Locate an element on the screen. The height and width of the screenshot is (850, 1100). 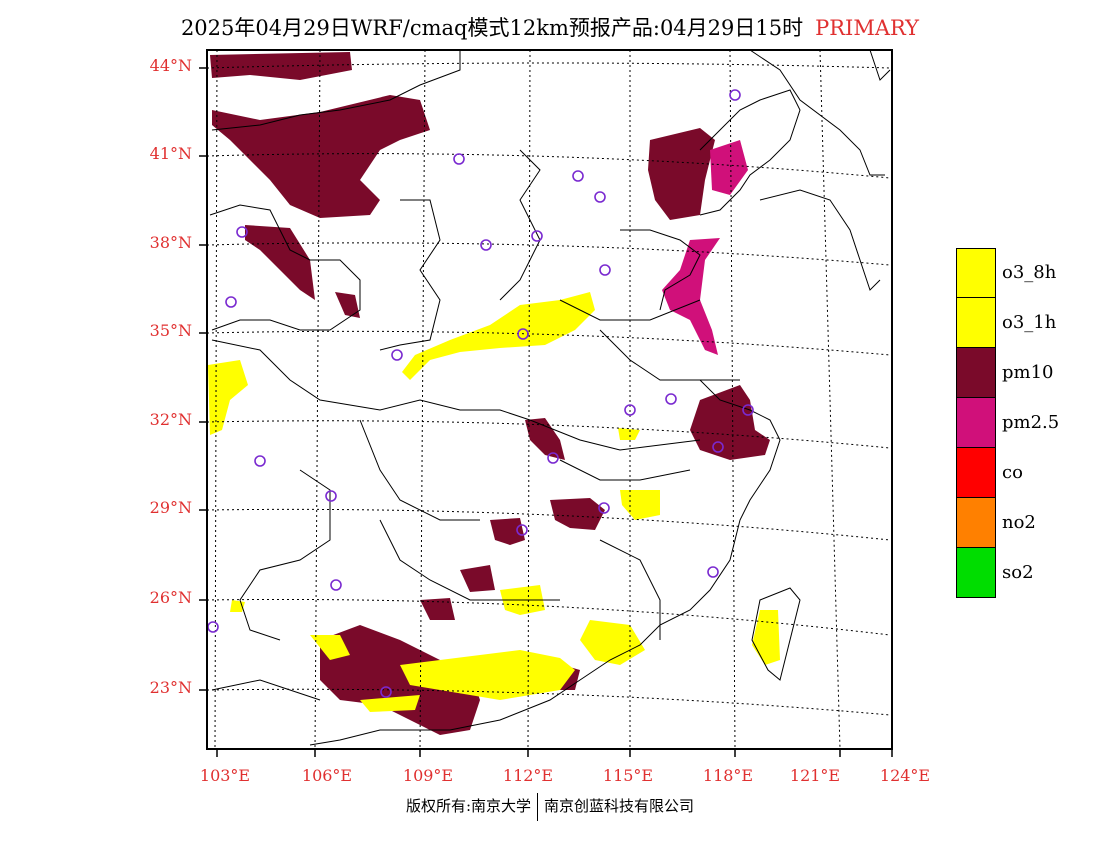
legend-item-pm10: pm10 is located at coordinates (1016, 373).